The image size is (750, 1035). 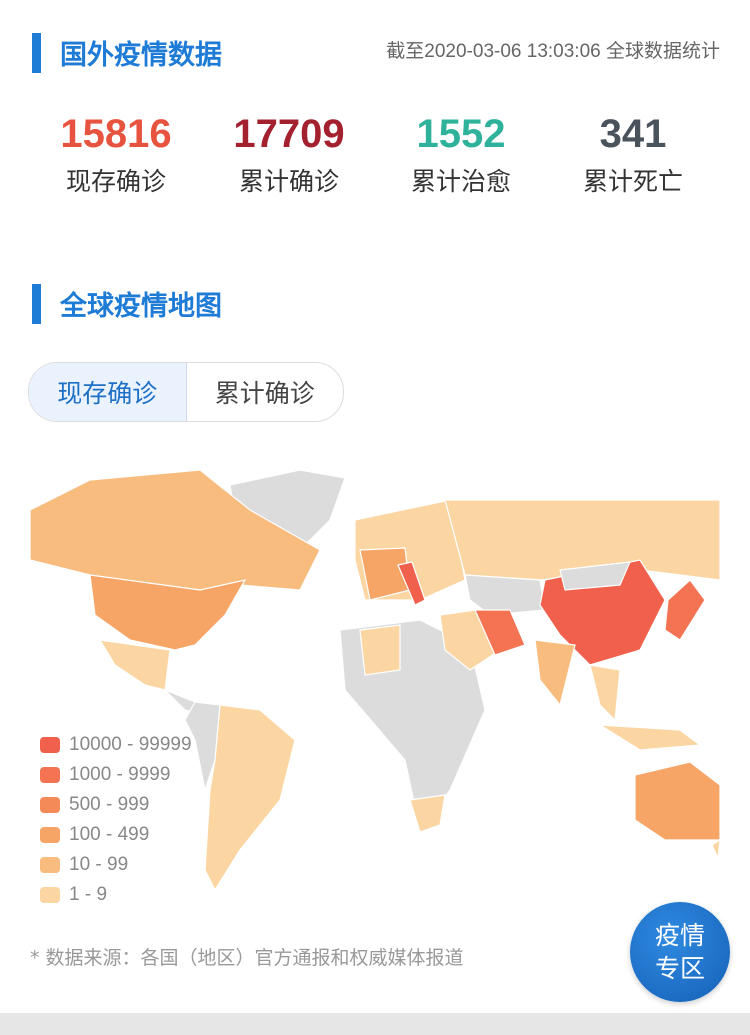 What do you see at coordinates (505, 595) in the screenshot?
I see `region-central-asia` at bounding box center [505, 595].